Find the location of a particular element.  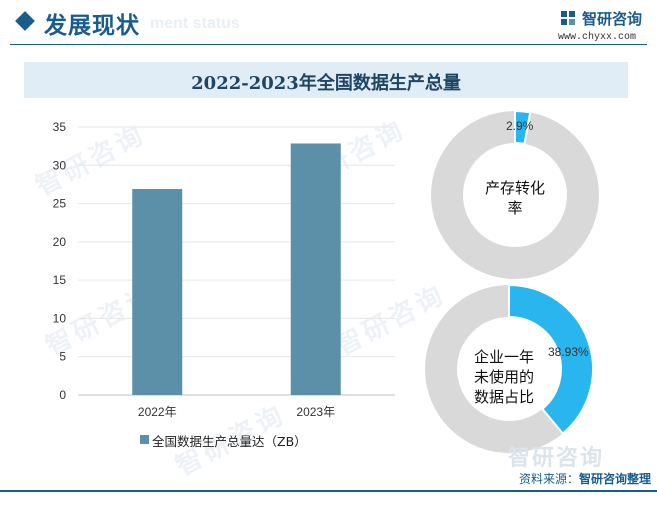

header: 发展现状 ment status 智研咨询 www.chyxx.com is located at coordinates (328, 23).